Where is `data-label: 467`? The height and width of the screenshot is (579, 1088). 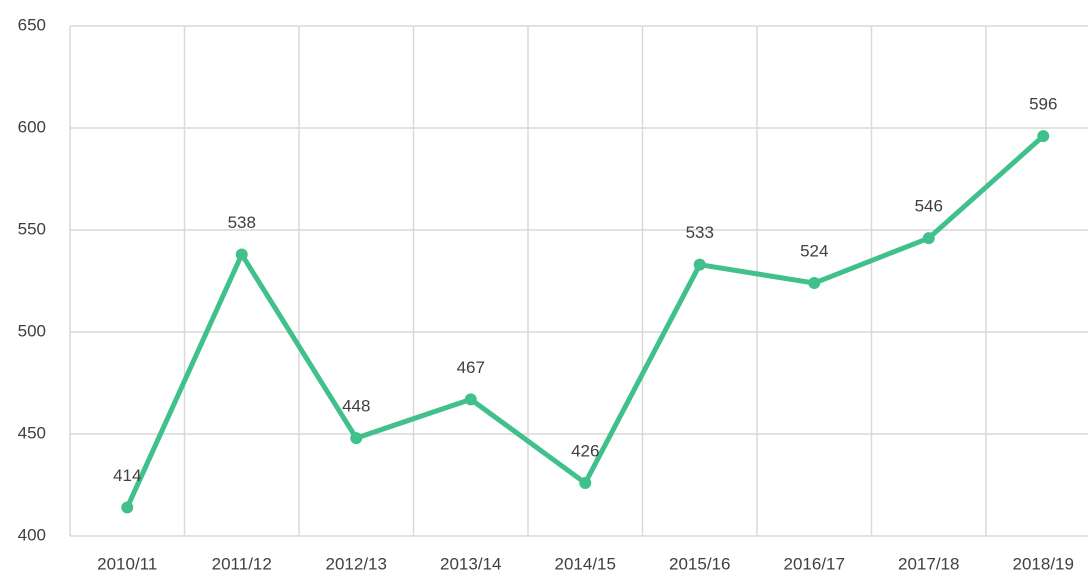 data-label: 467 is located at coordinates (471, 367).